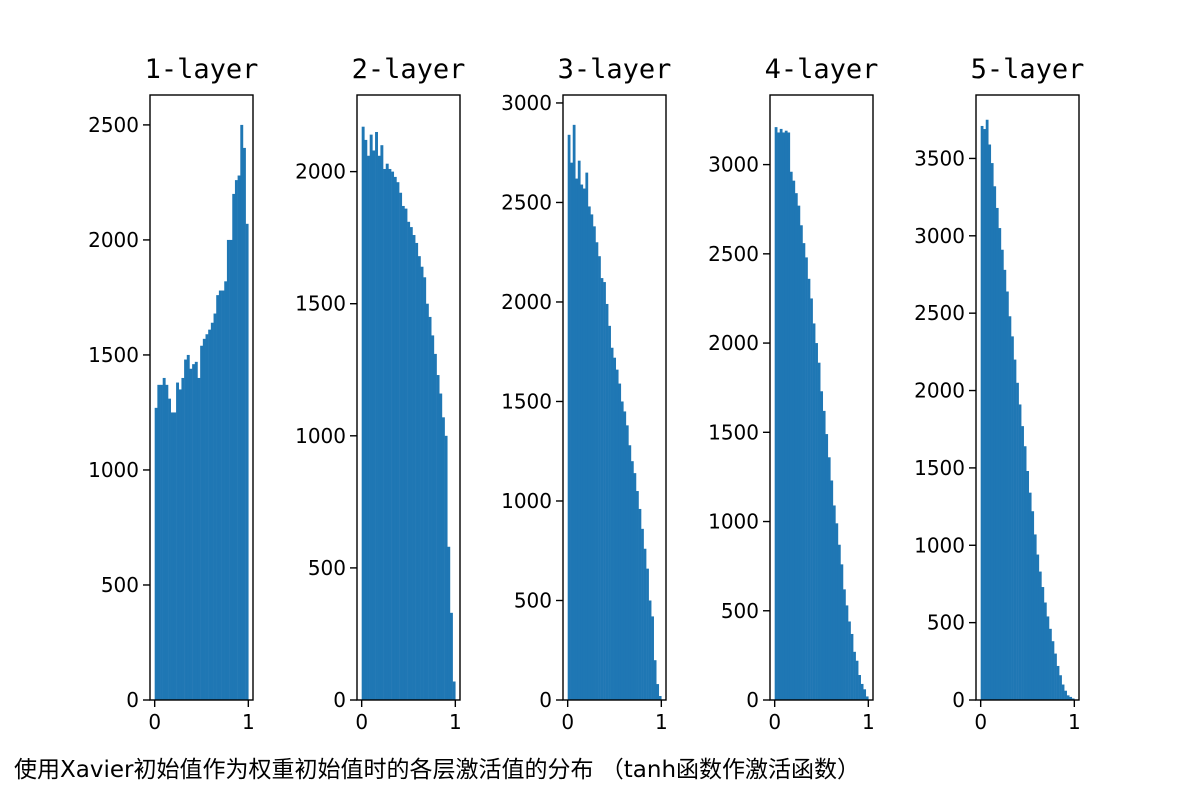 Image resolution: width=1200 pixels, height=800 pixels. I want to click on x-tick-label: 0, so click(361, 722).